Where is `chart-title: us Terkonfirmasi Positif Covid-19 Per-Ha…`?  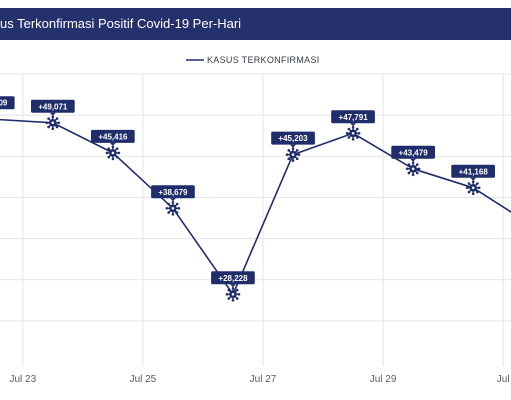 chart-title: us Terkonfirmasi Positif Covid-19 Per-Ha… is located at coordinates (121, 23).